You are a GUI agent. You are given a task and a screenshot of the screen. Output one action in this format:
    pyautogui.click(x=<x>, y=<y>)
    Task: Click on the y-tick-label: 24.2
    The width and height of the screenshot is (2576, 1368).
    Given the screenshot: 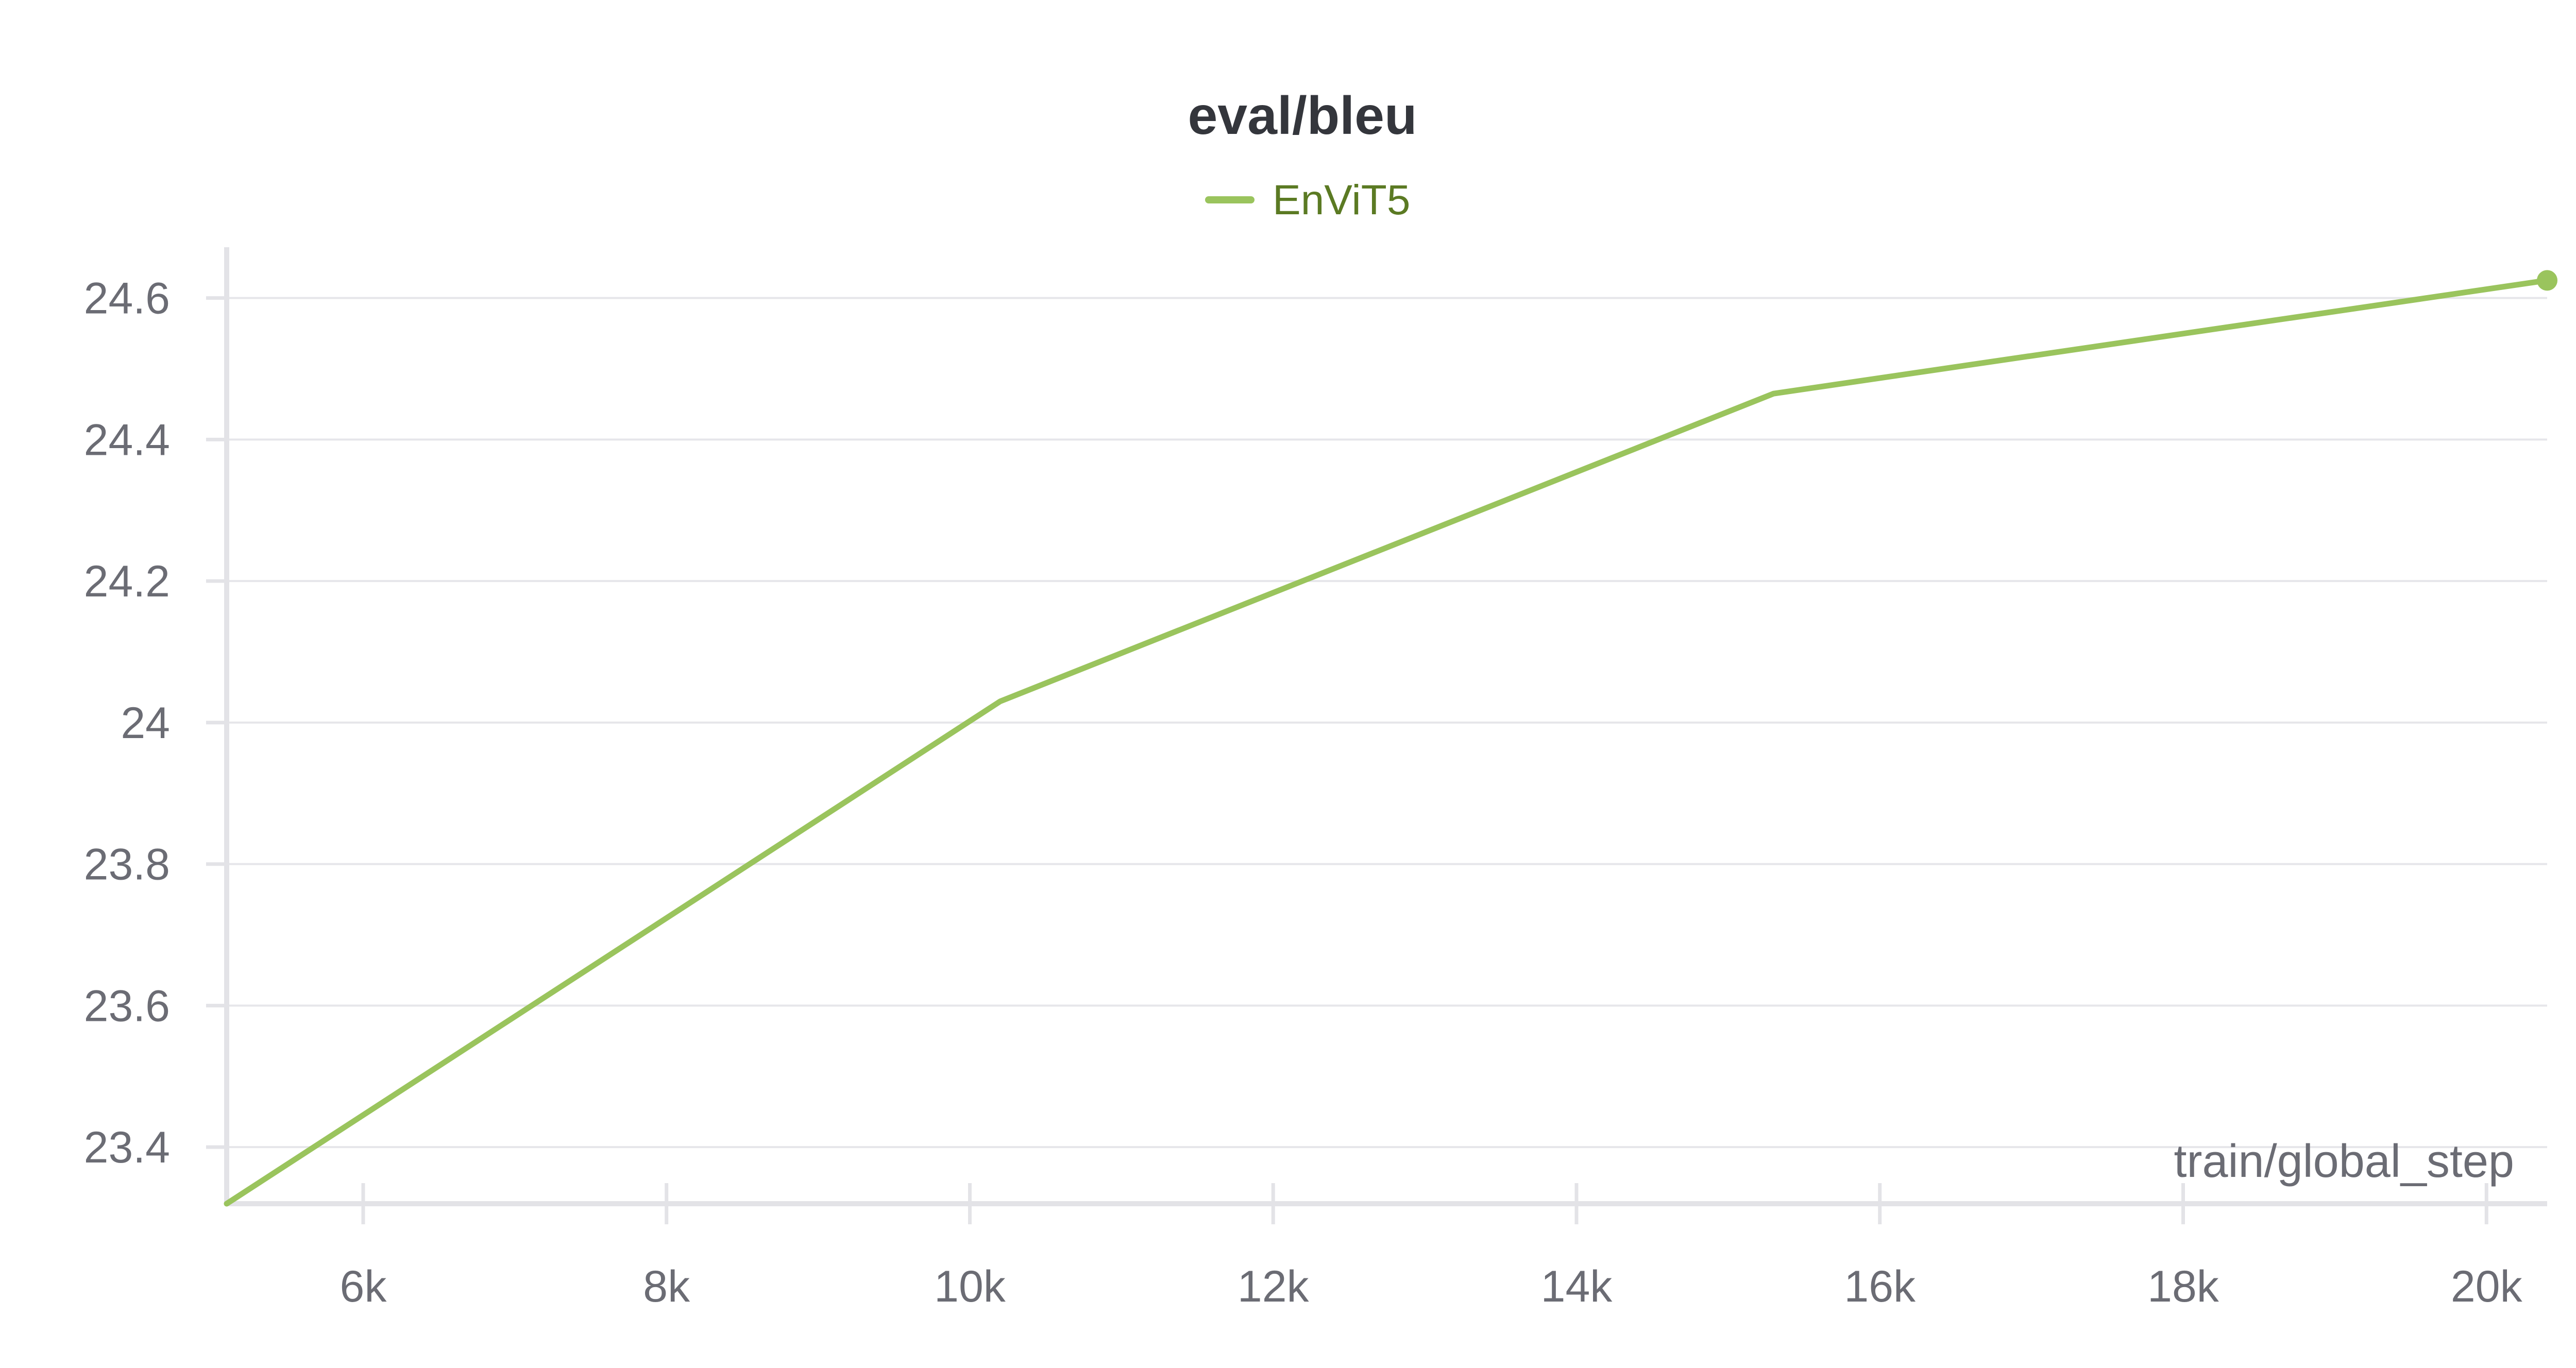 What is the action you would take?
    pyautogui.click(x=127, y=581)
    